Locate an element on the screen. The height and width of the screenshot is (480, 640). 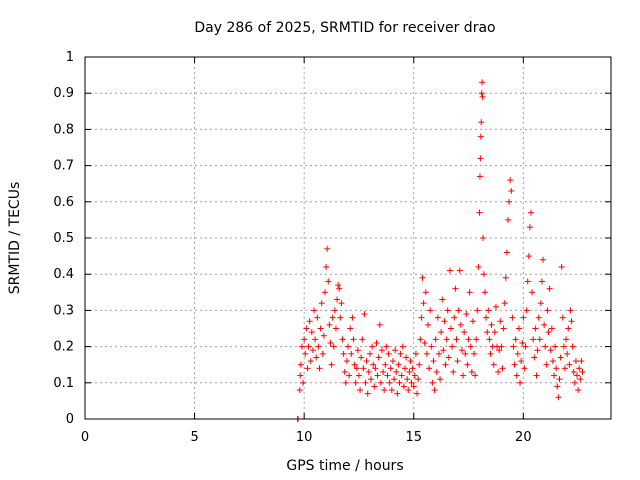
y-tick-label: 0.5 is located at coordinates (63, 238).